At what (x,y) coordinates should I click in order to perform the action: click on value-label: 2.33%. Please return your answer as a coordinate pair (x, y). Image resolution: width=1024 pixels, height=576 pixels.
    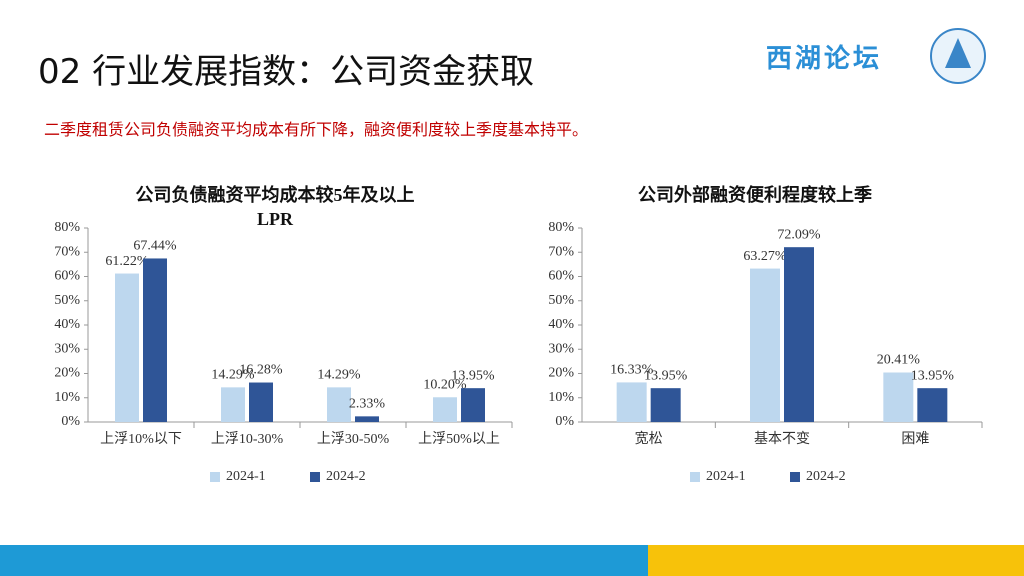
    Looking at the image, I should click on (367, 404).